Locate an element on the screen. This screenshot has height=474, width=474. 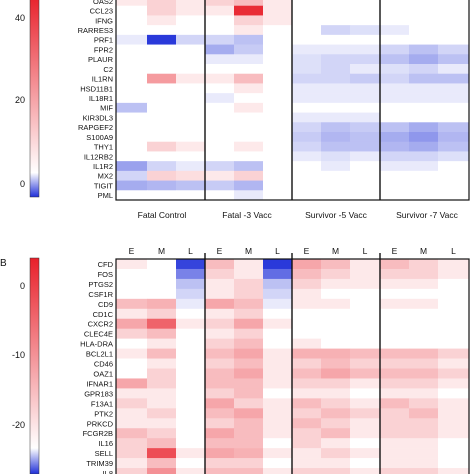
row-label: TIGIT is located at coordinates (104, 185).